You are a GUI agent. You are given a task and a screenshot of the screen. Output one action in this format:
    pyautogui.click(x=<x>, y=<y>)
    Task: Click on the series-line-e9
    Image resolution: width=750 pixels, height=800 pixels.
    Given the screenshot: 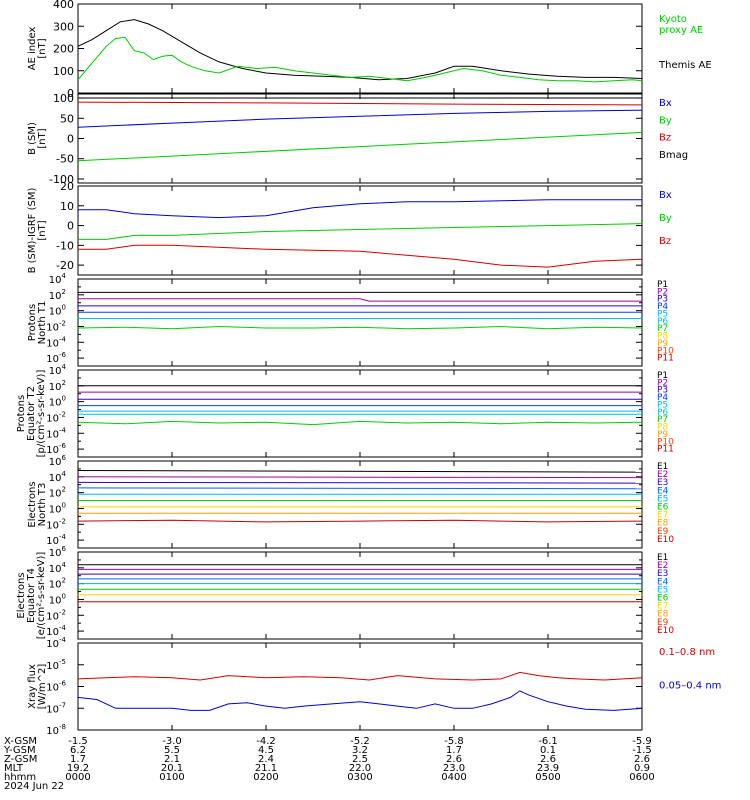 What is the action you would take?
    pyautogui.click(x=360, y=521)
    